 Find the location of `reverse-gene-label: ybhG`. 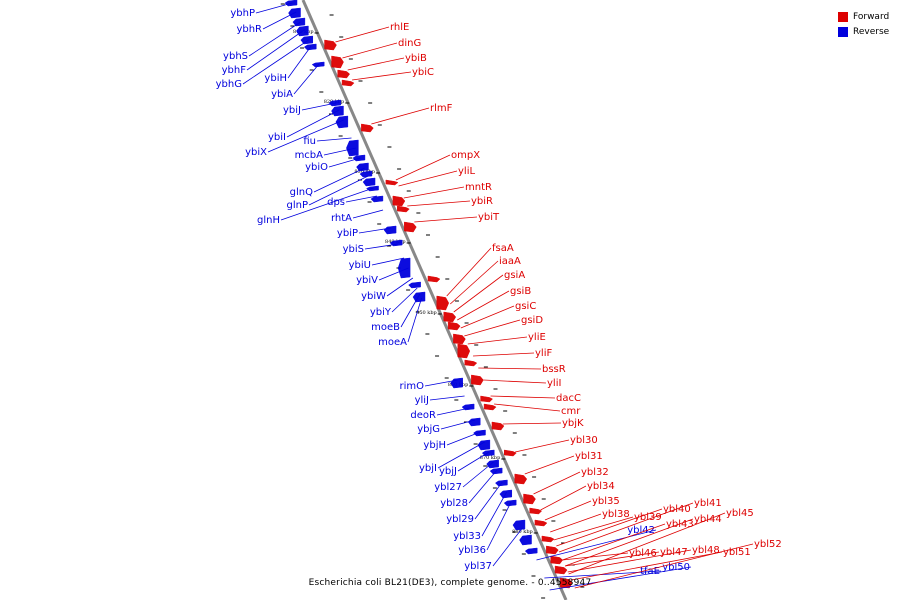

reverse-gene-label: ybhG is located at coordinates (229, 84).